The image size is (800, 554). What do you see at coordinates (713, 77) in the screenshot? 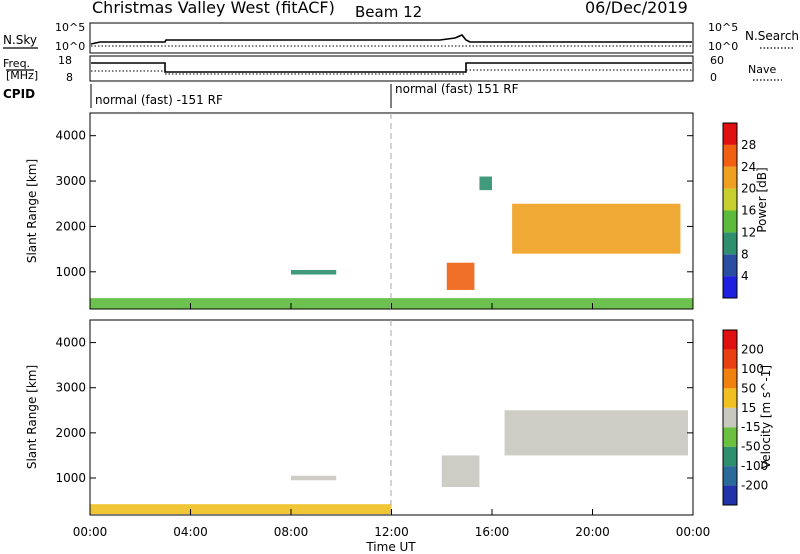
I see `nave-tick-bottom: 0` at bounding box center [713, 77].